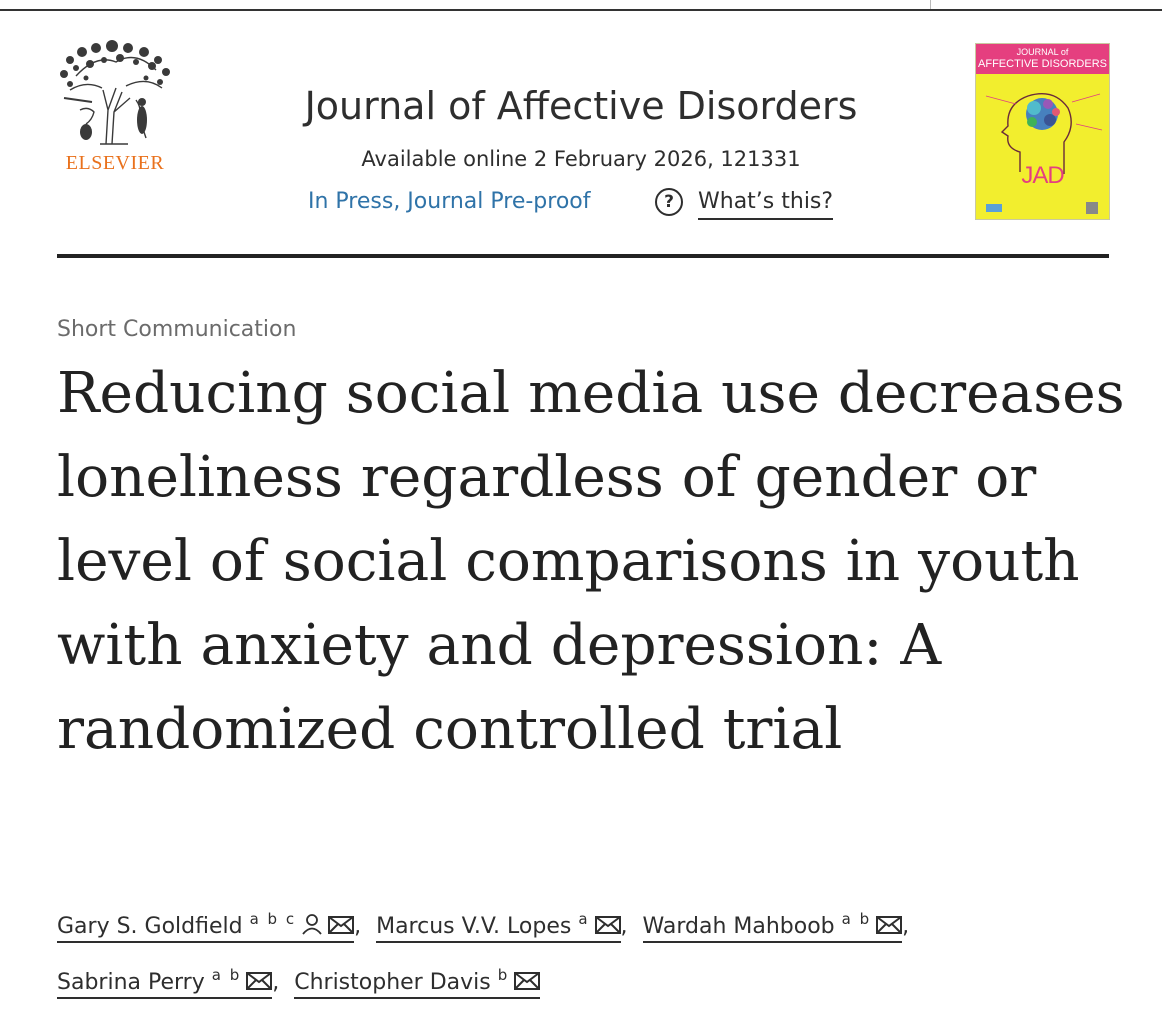 This screenshot has height=1018, width=1162. Describe the element at coordinates (273, 919) in the screenshot. I see `author-affiliations: a b c` at that location.